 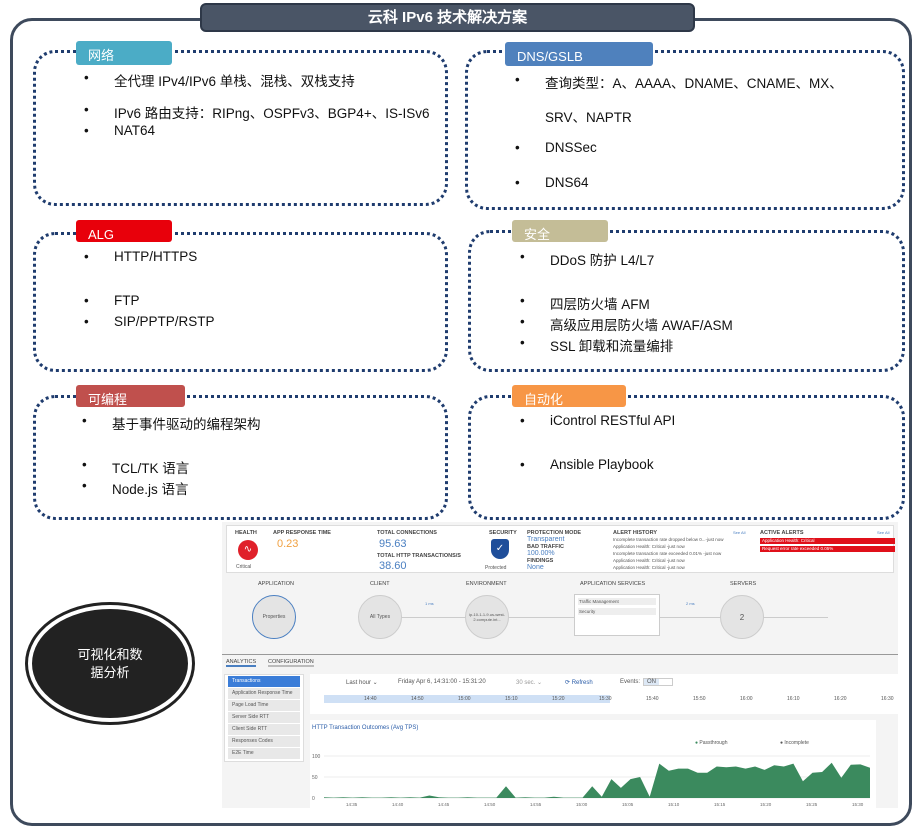 I want to click on properties-node: Properties, so click(x=274, y=617).